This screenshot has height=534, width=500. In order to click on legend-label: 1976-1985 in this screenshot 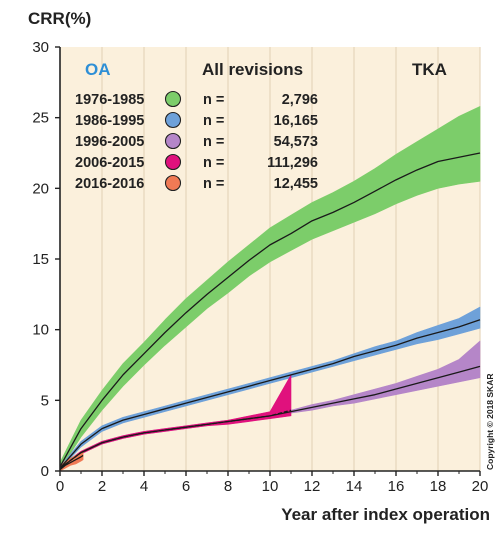, I will do `click(109, 100)`.